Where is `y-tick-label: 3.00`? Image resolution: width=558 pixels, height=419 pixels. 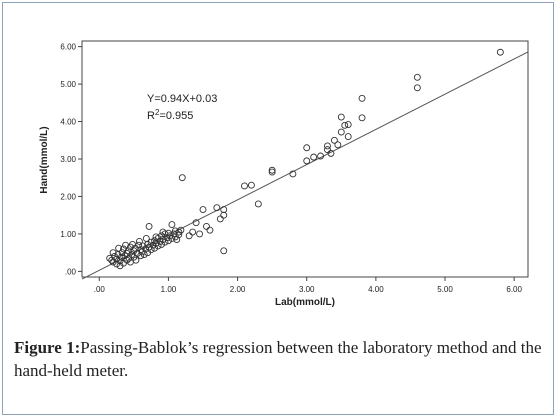
y-tick-label: 3.00 is located at coordinates (68, 159).